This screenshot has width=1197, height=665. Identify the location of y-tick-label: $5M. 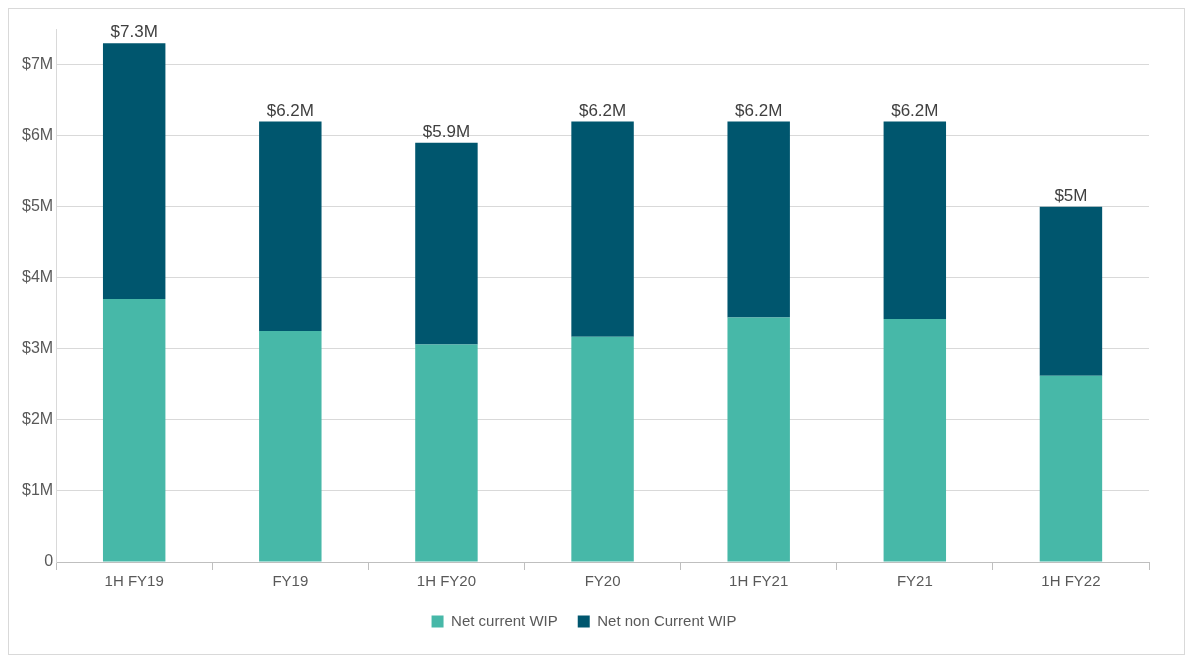
(38, 206).